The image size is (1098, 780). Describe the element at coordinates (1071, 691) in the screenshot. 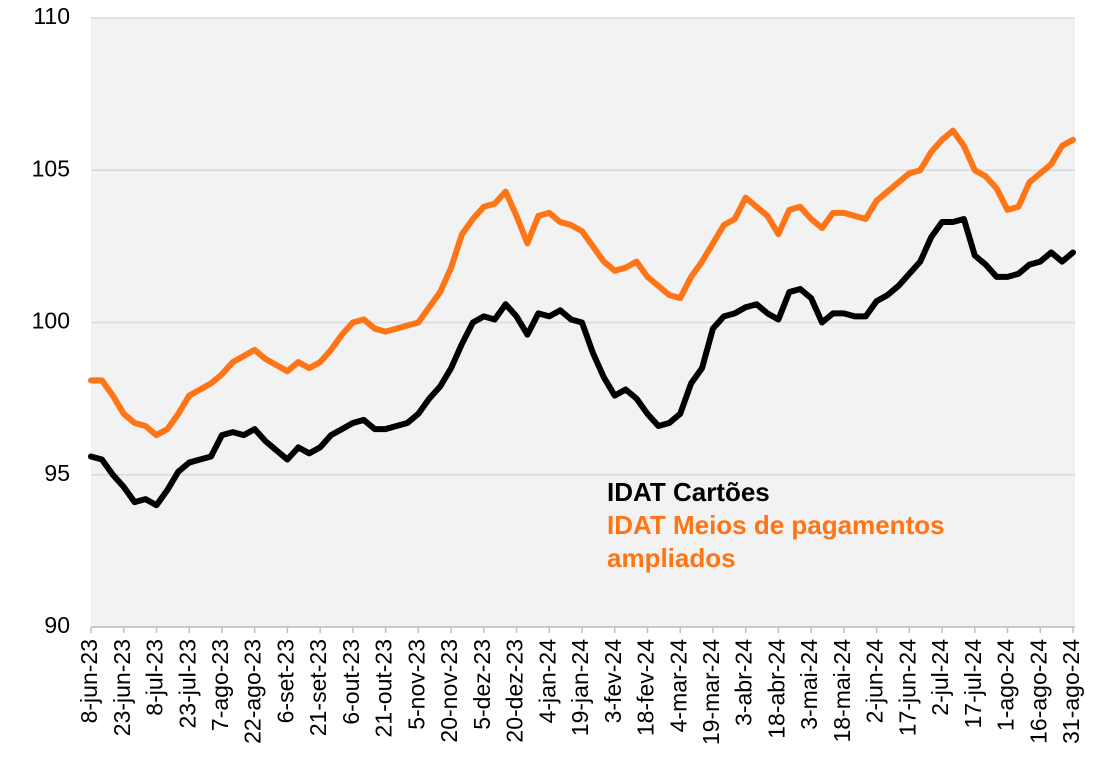

I see `x-tick-label: 31-ago-24` at that location.